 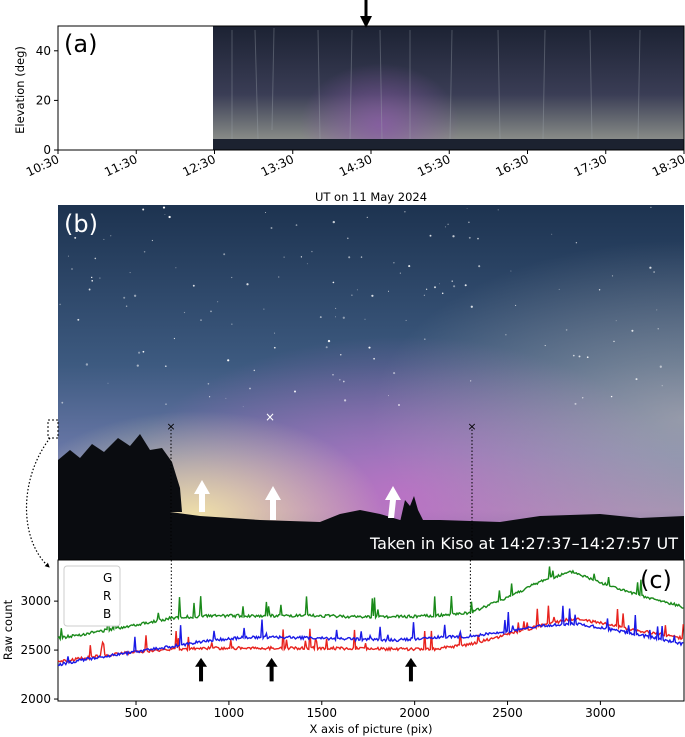 I want to click on series-line-r, so click(x=370, y=634).